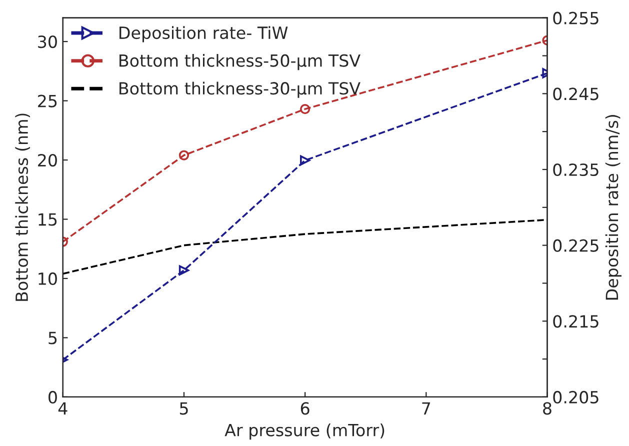  I want to click on y2-tick-label: 0.245, so click(575, 94).